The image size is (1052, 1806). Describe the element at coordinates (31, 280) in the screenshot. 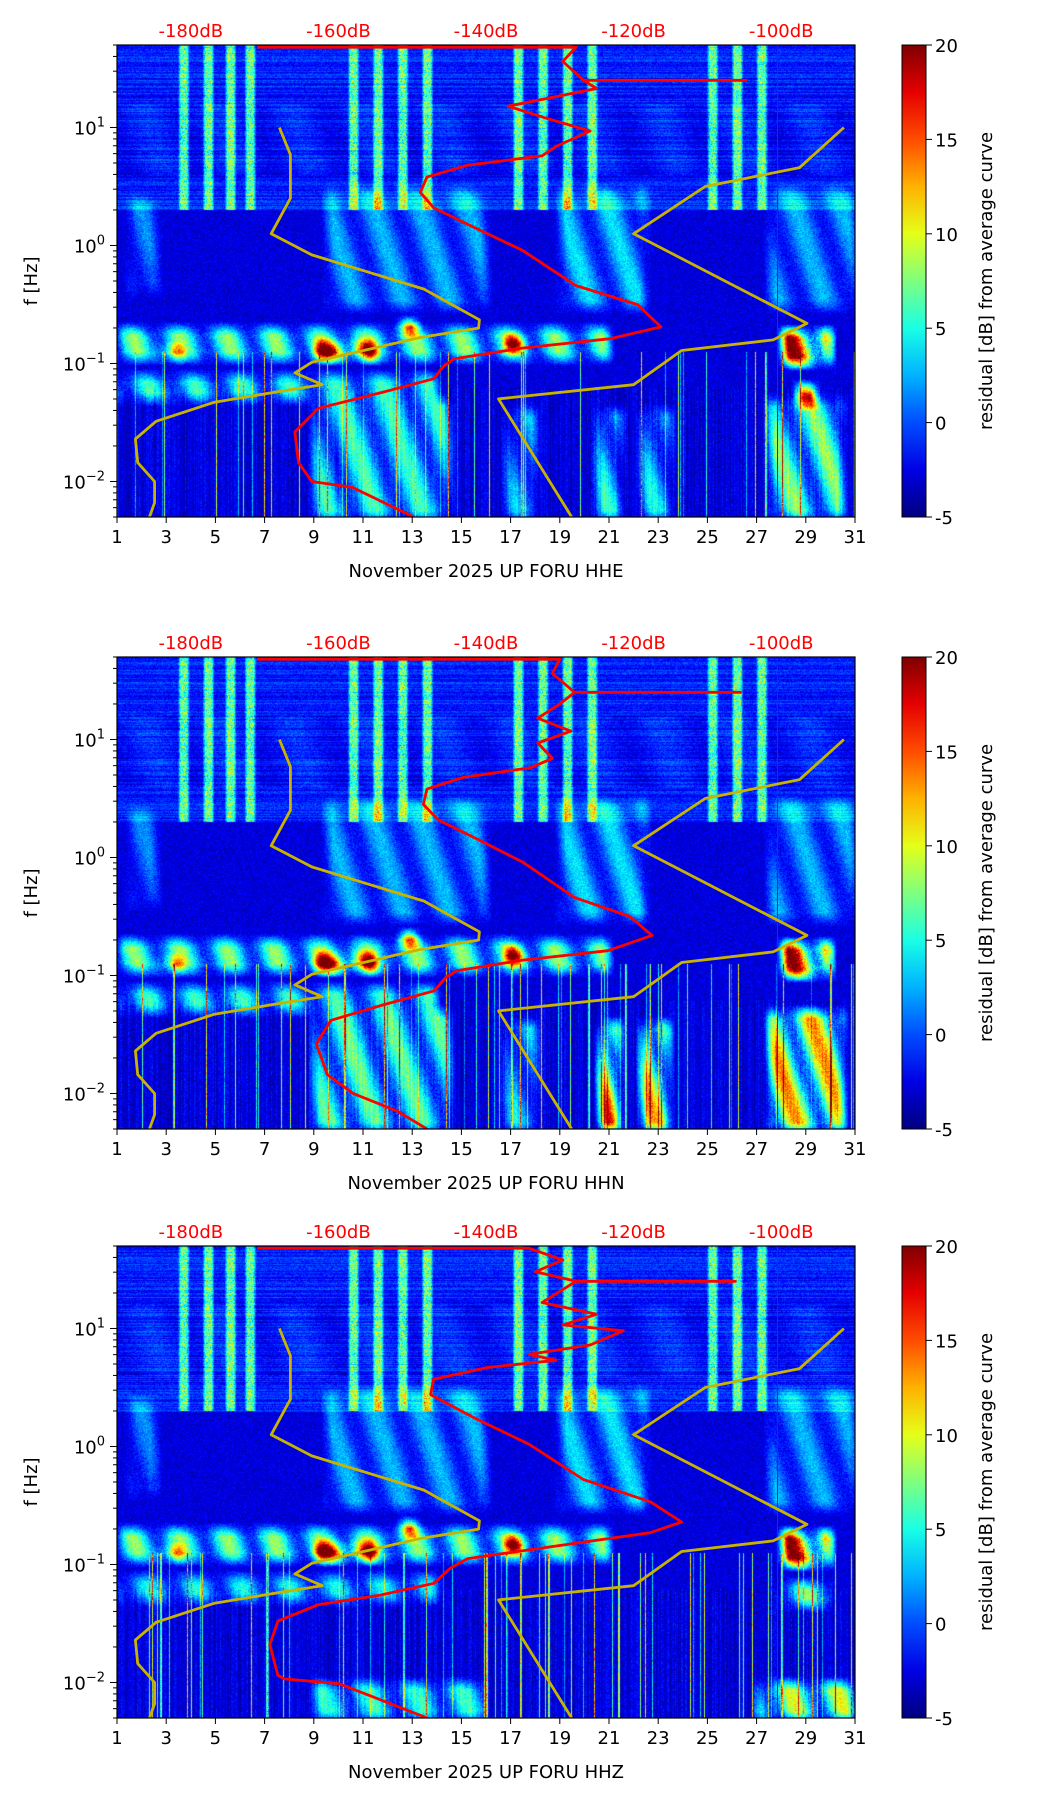

I see `y-axis-label: f [Hz]` at that location.